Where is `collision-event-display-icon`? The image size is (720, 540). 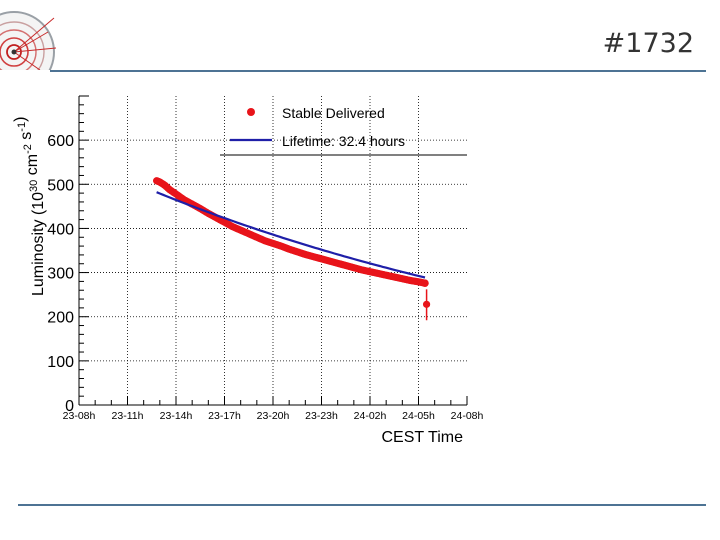
collision-event-display-icon is located at coordinates (28, 40).